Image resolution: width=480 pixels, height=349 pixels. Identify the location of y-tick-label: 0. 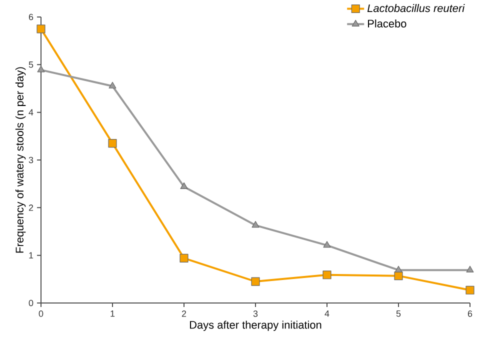
(31, 303).